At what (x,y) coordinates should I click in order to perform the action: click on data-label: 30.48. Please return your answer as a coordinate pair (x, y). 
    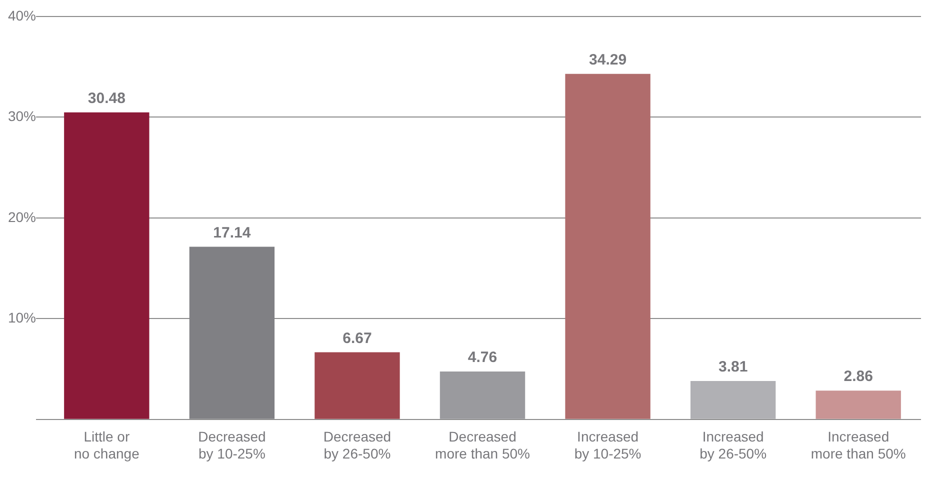
    Looking at the image, I should click on (107, 98).